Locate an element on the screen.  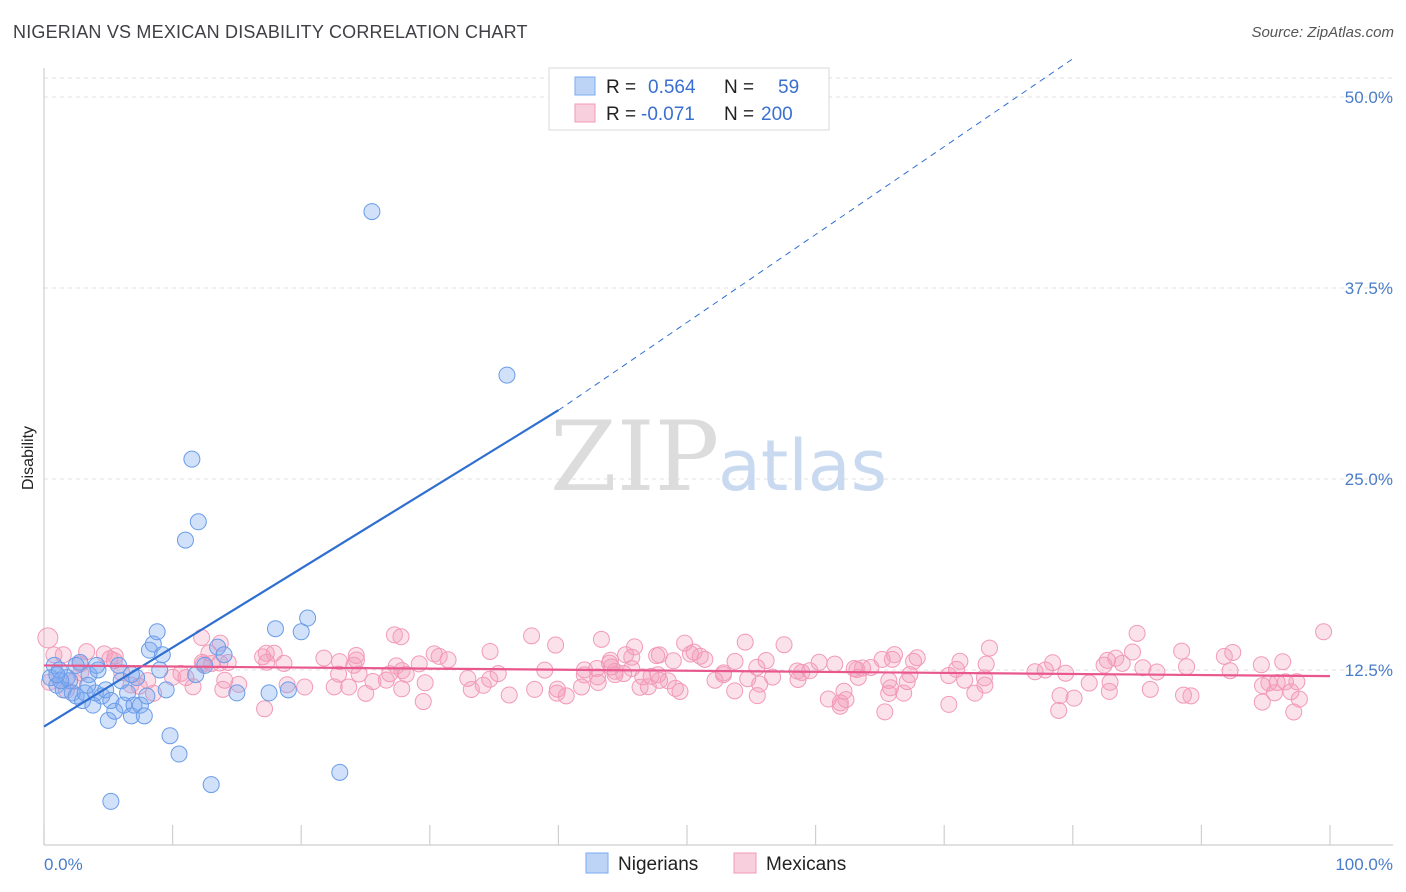
mexican-trend-line is located at coordinates (687, 671).